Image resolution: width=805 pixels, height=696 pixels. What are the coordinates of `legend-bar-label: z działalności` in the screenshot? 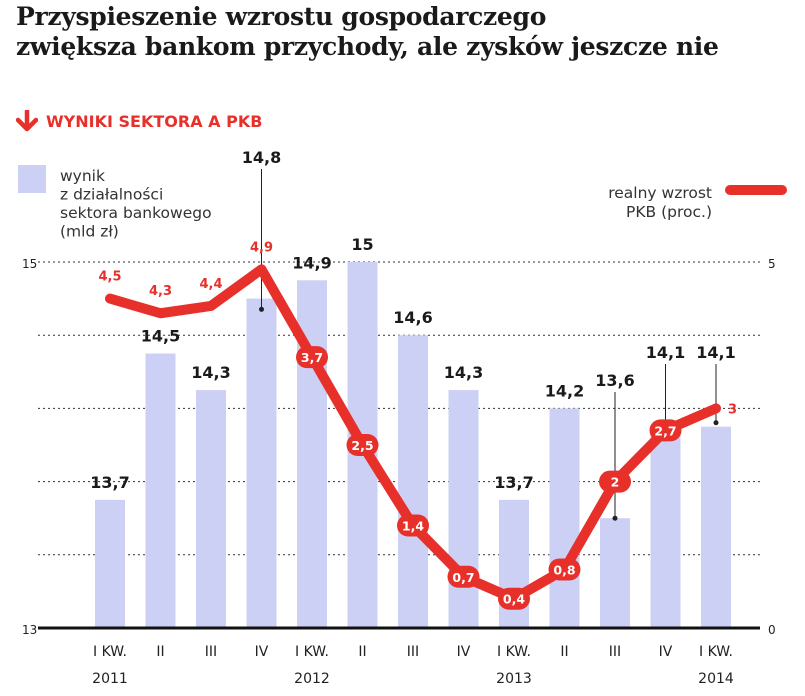 It's located at (111, 195).